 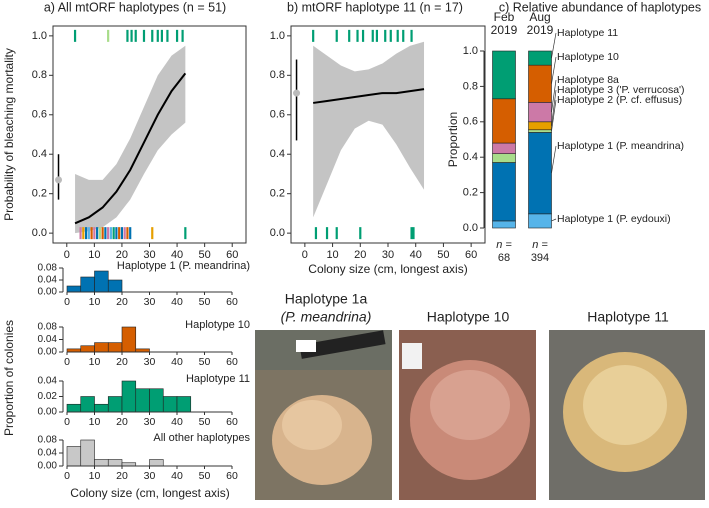 I want to click on y-axis-label: Proportion of colonies, so click(x=9, y=378).